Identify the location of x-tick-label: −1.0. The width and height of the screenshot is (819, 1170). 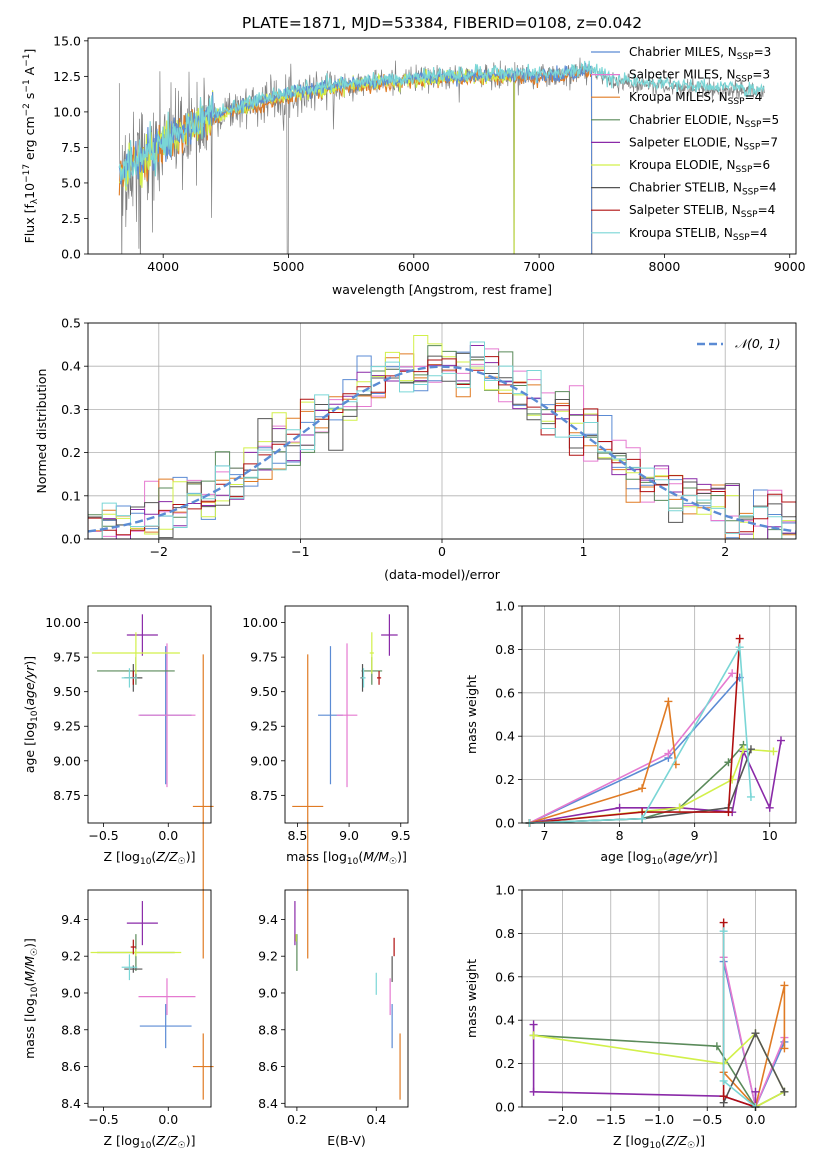
(659, 1119).